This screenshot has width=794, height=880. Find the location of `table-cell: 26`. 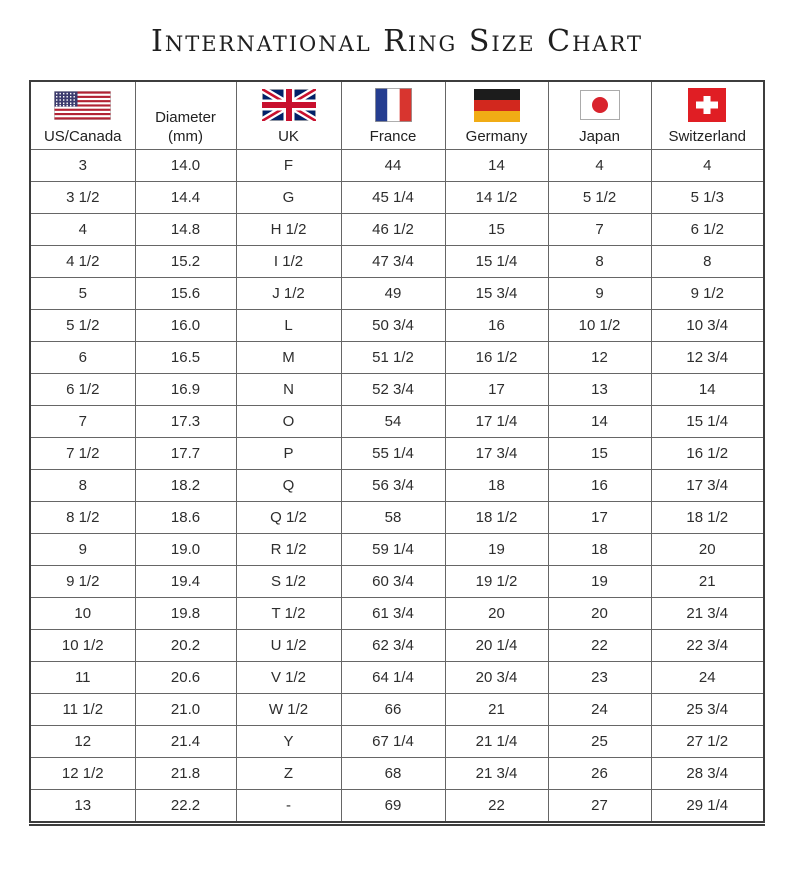

table-cell: 26 is located at coordinates (599, 773).